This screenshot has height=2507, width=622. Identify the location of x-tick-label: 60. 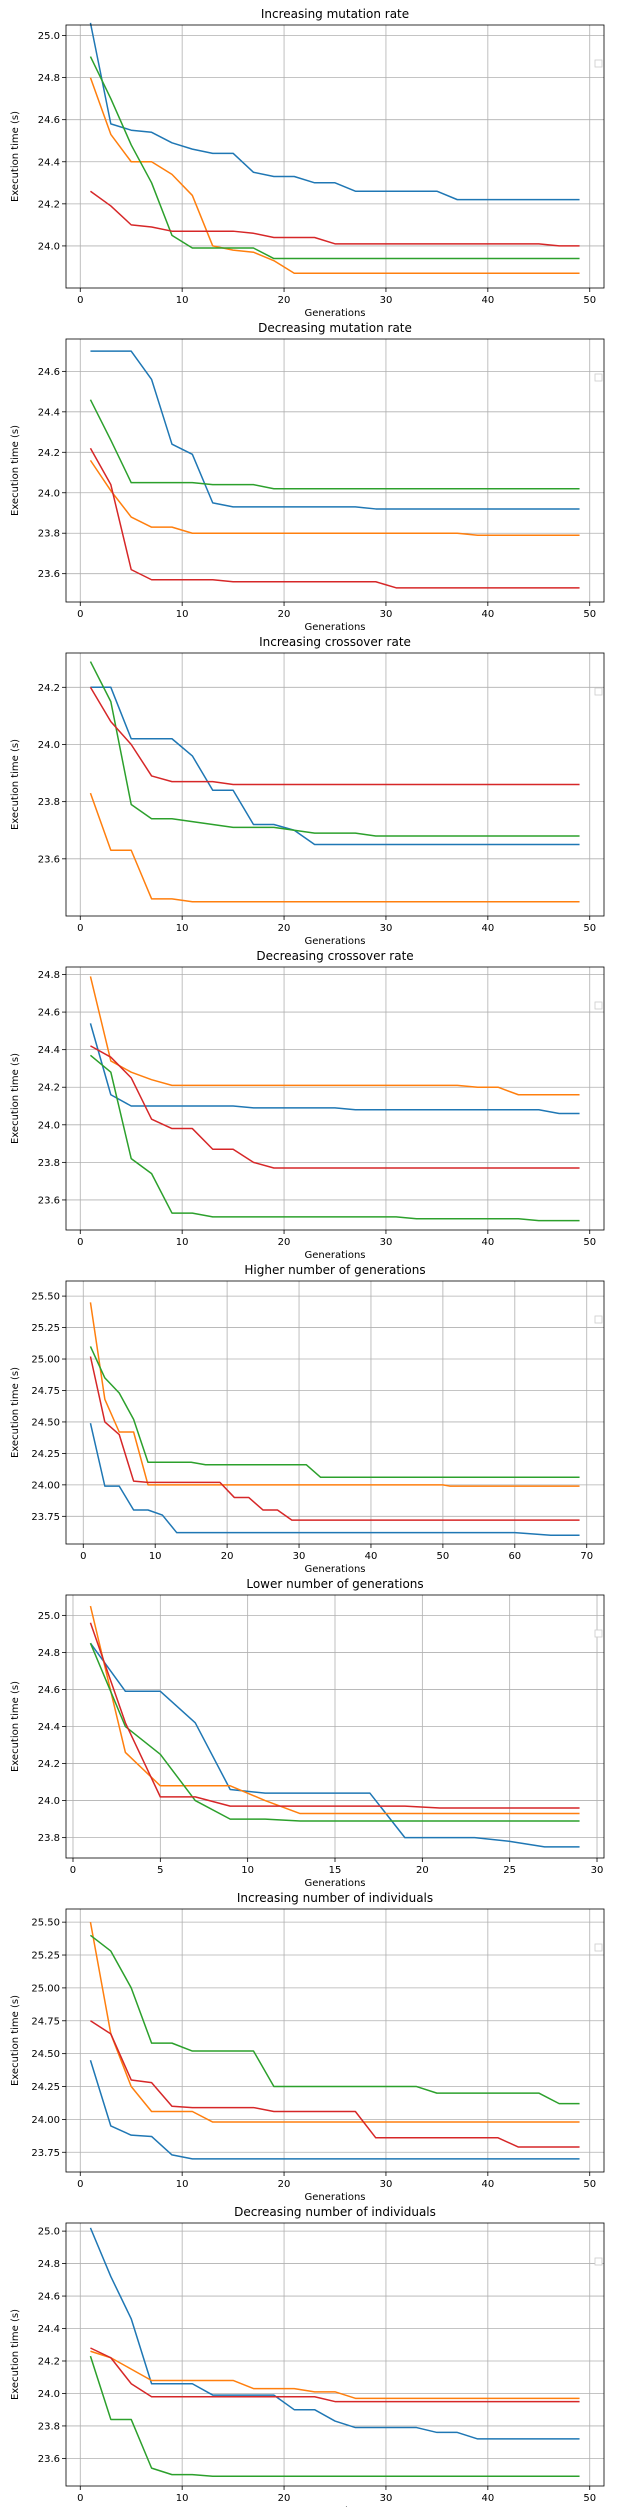
(514, 1556).